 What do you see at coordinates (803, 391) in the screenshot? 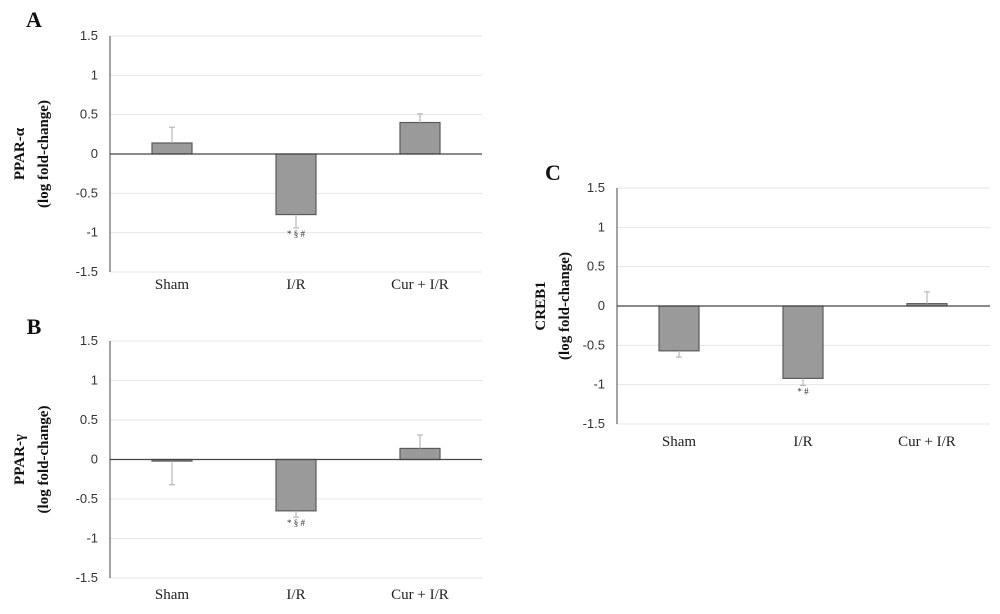
I see `significance-label: * #` at bounding box center [803, 391].